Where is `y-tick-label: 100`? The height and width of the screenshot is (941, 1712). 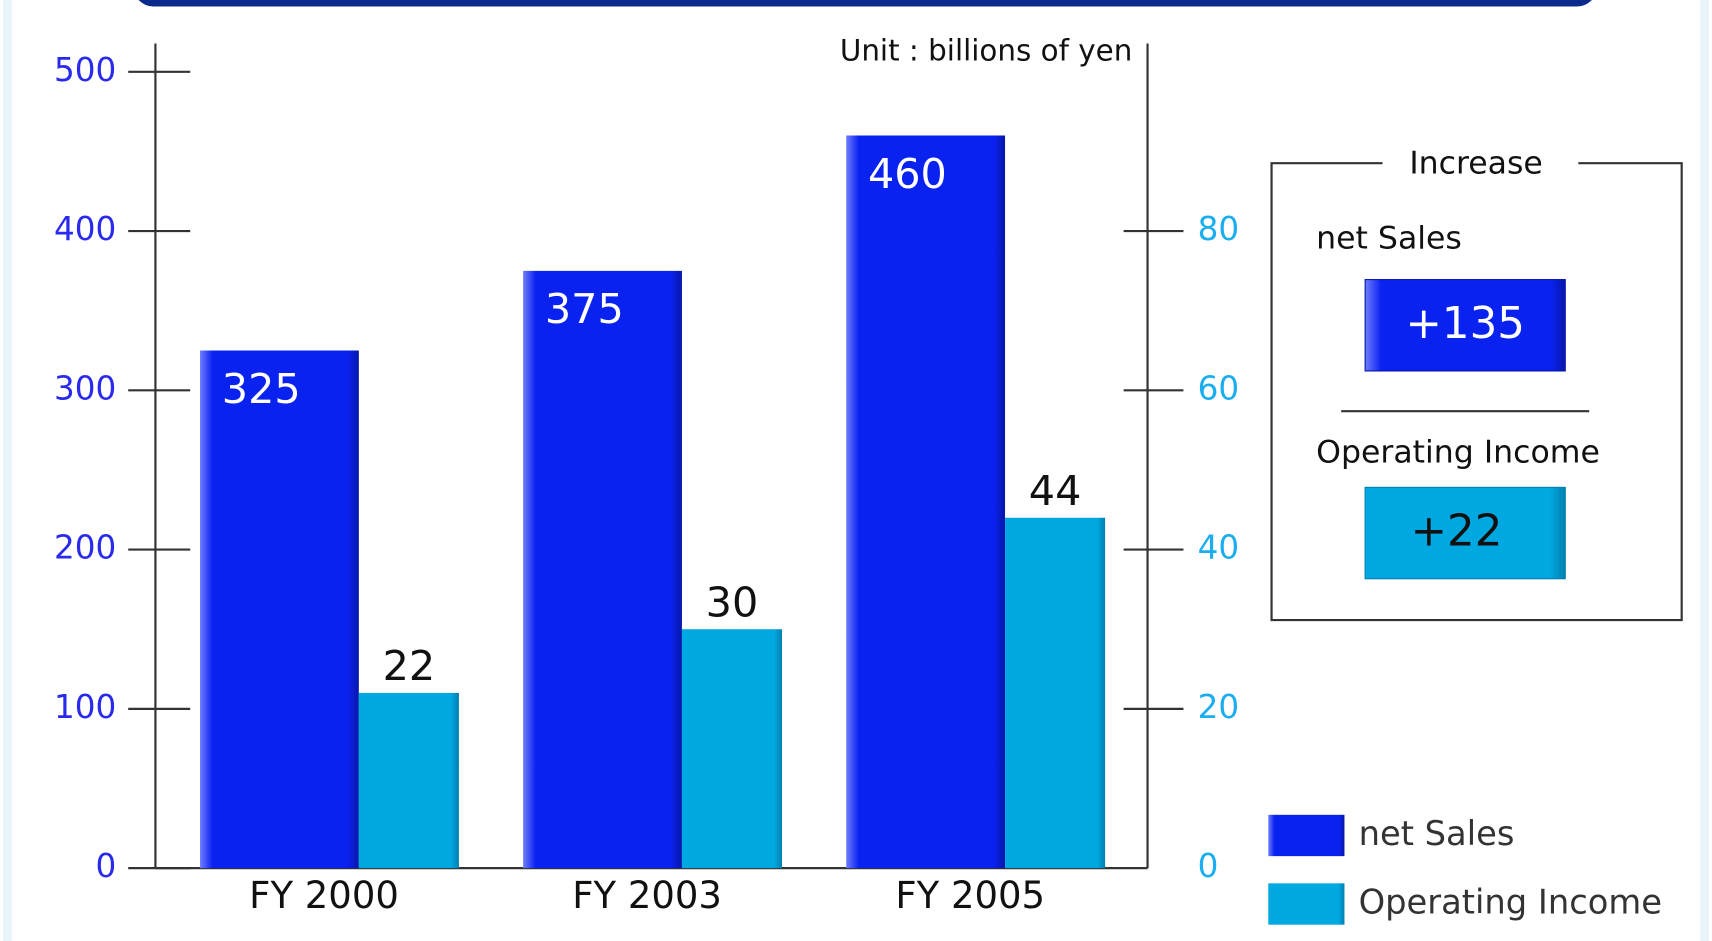 y-tick-label: 100 is located at coordinates (85, 707).